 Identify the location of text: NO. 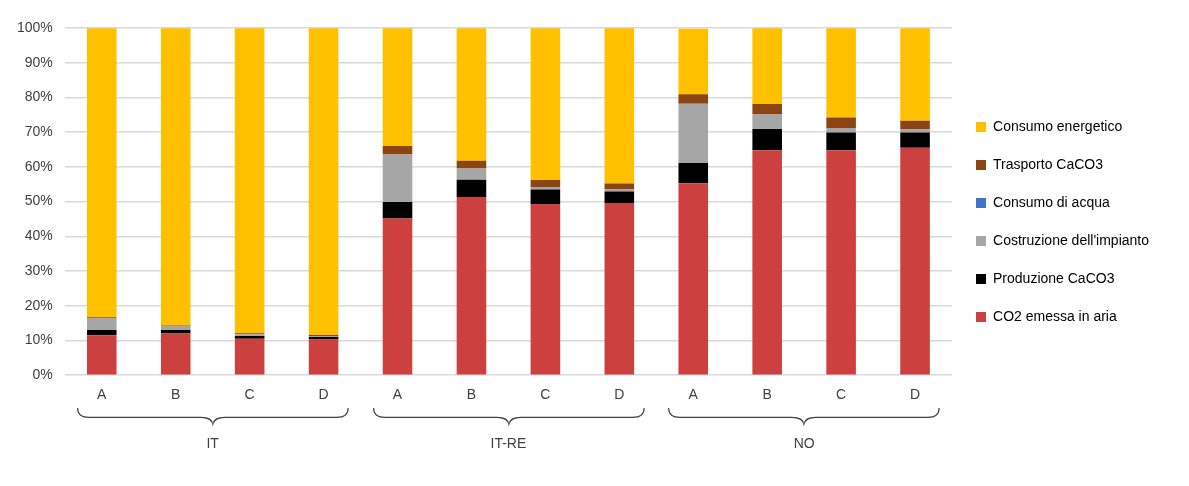
(804, 443).